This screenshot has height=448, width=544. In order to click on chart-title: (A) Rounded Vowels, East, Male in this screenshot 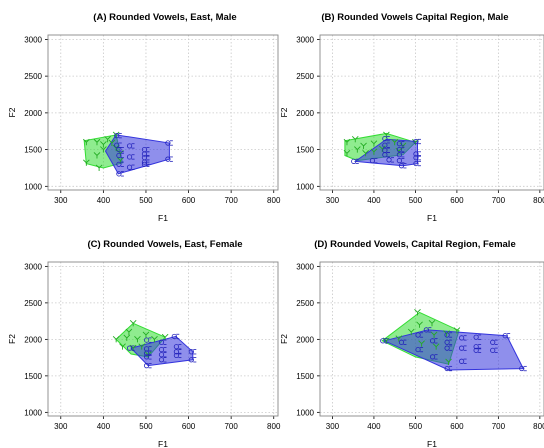, I will do `click(164, 17)`.